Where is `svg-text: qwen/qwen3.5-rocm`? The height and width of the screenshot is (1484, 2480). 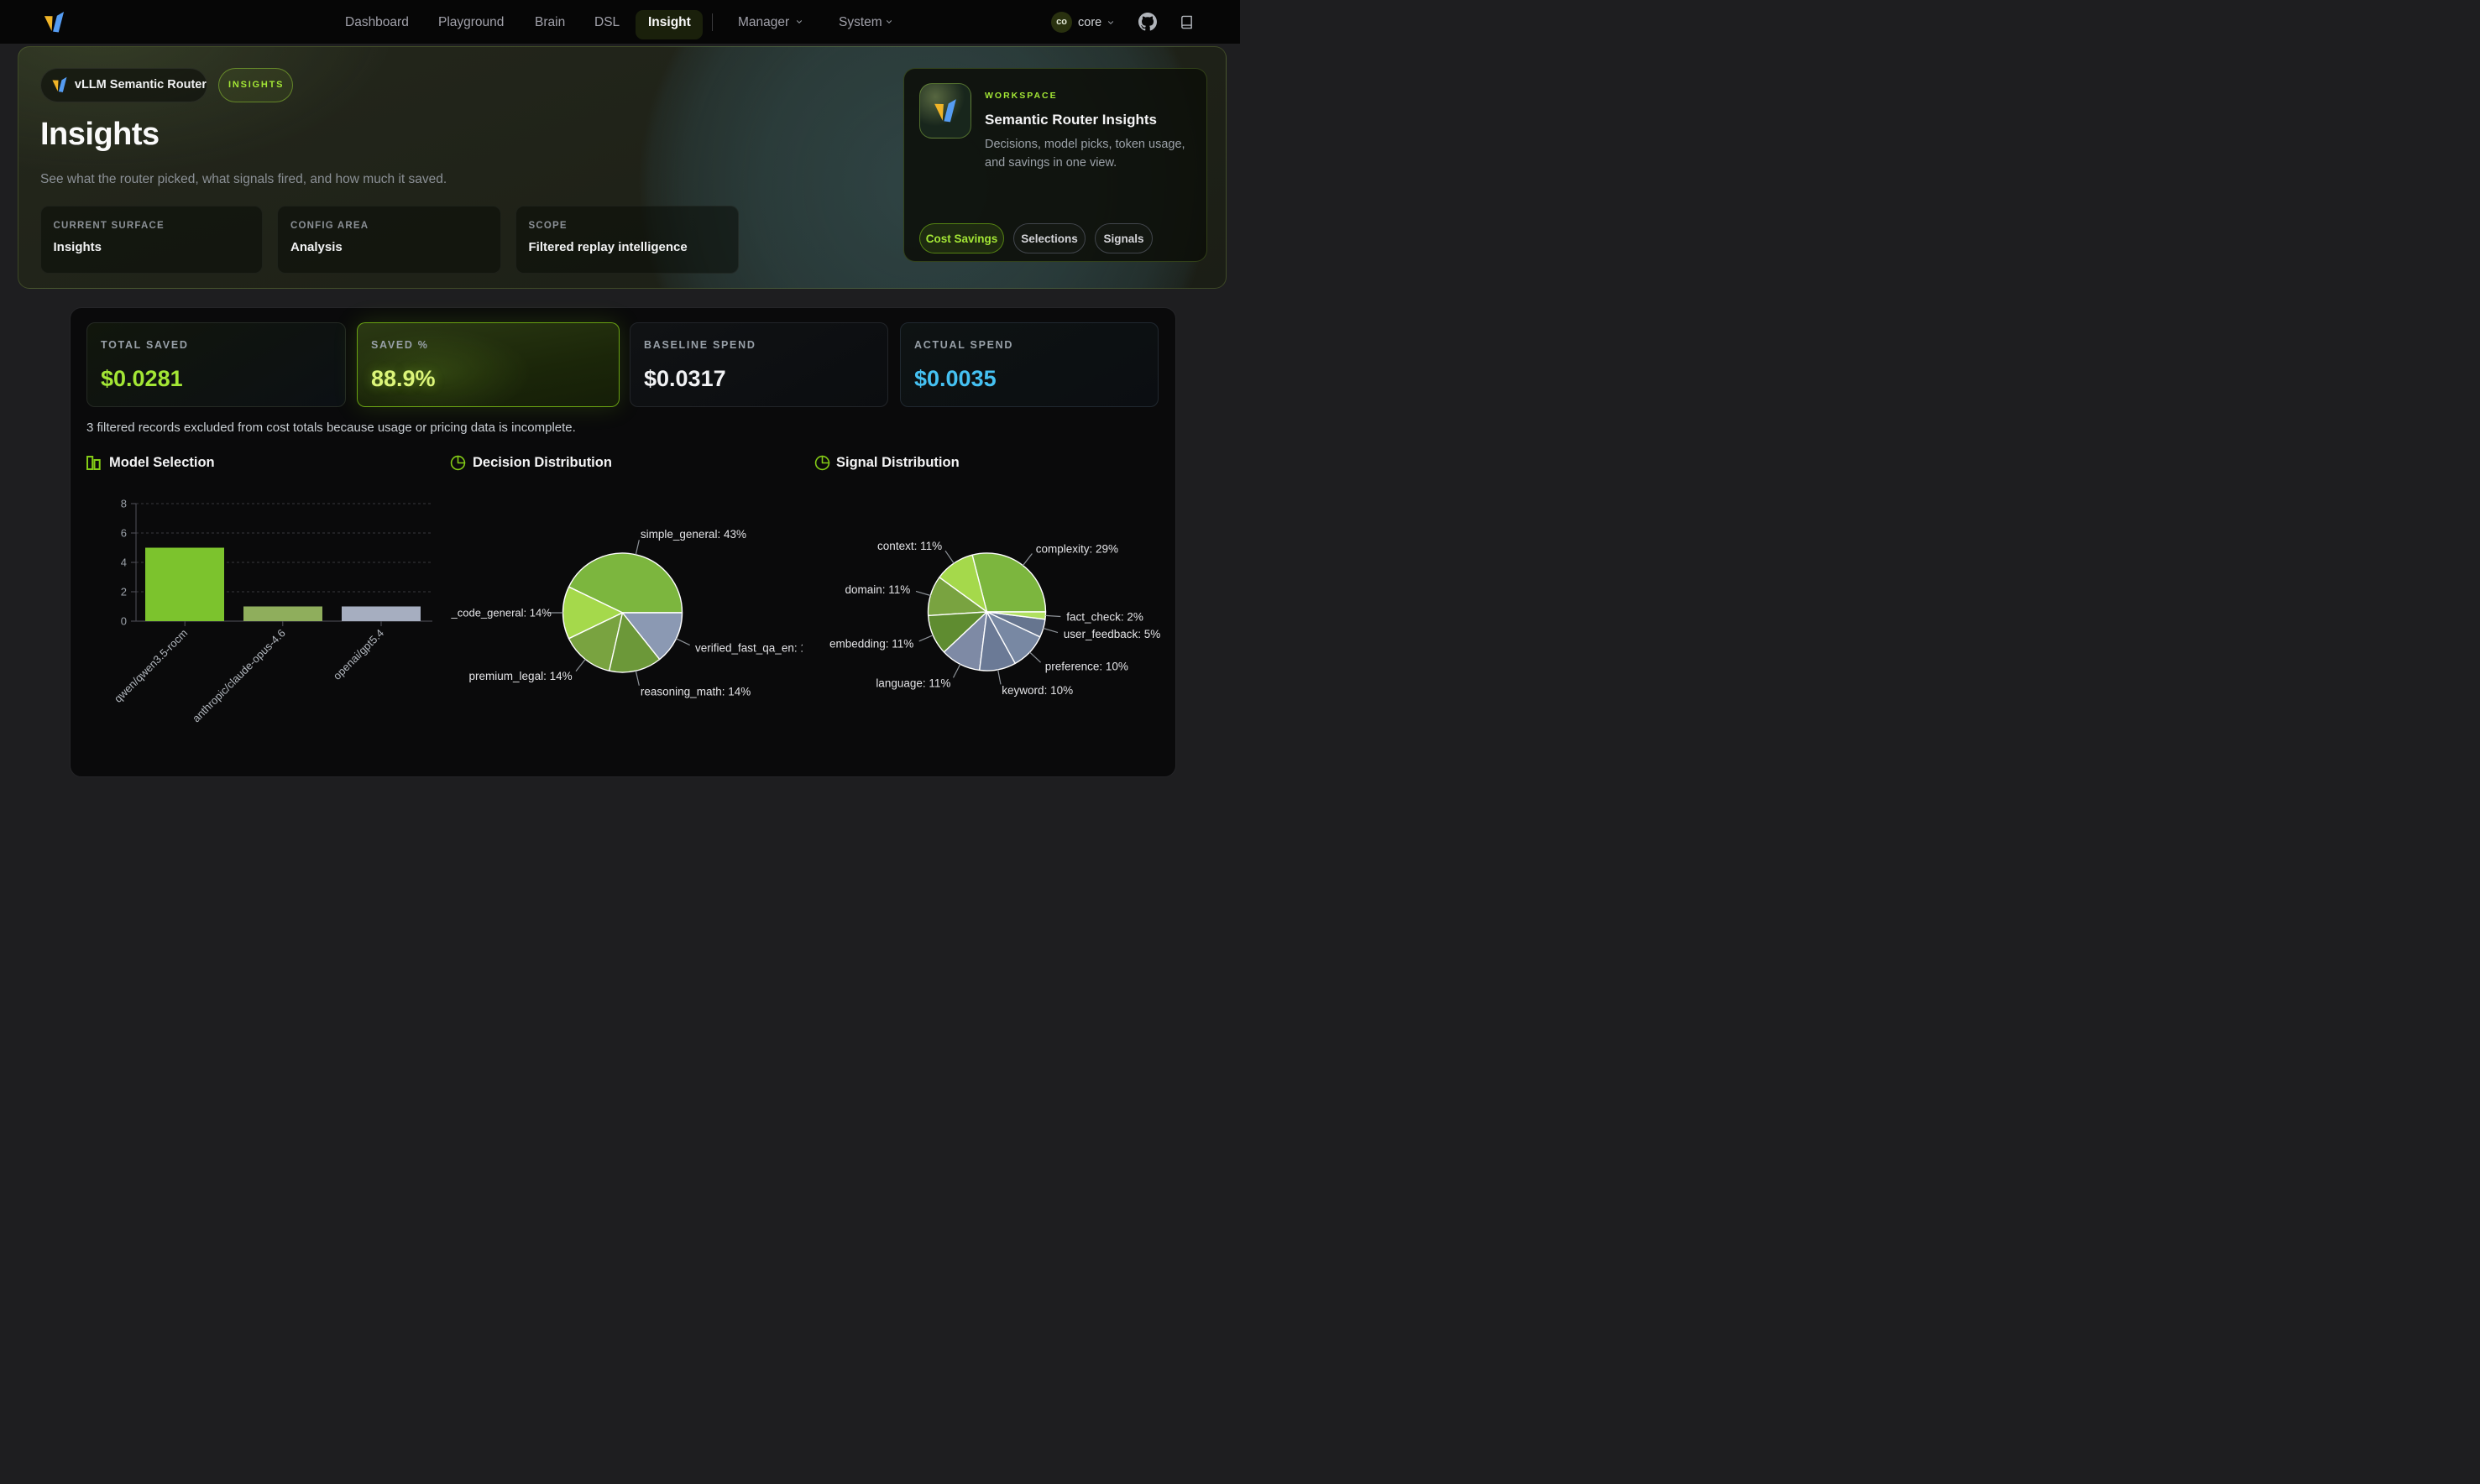 svg-text: qwen/qwen3.5-rocm is located at coordinates (151, 666).